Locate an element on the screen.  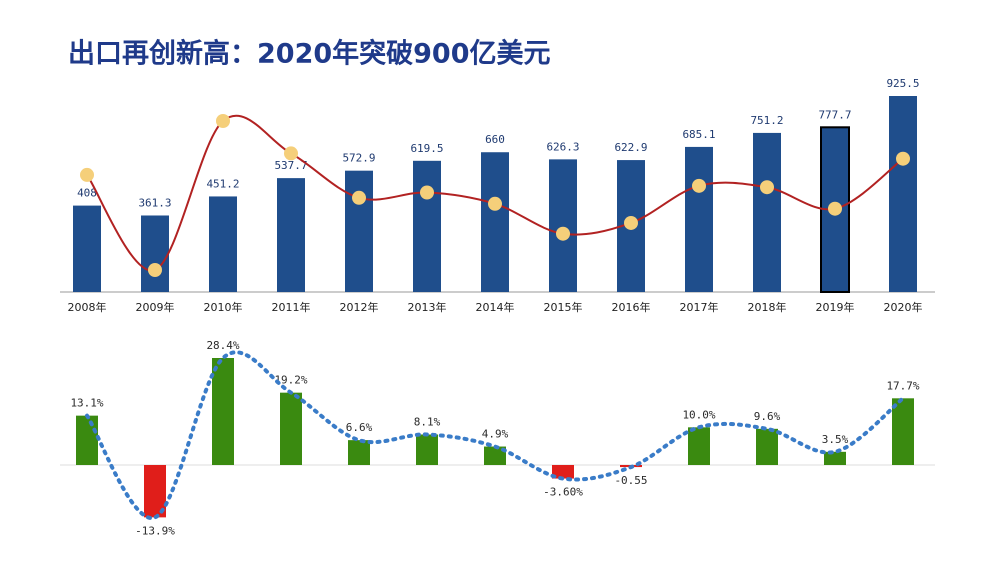
x-tick-label: 2011年 is located at coordinates (291, 307).